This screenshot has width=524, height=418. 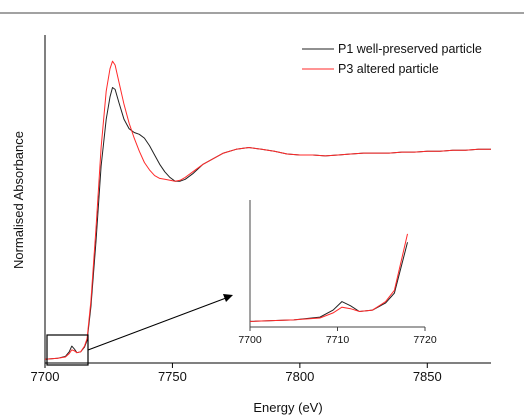 I want to click on x-tick-label: 7700, so click(x=45, y=376).